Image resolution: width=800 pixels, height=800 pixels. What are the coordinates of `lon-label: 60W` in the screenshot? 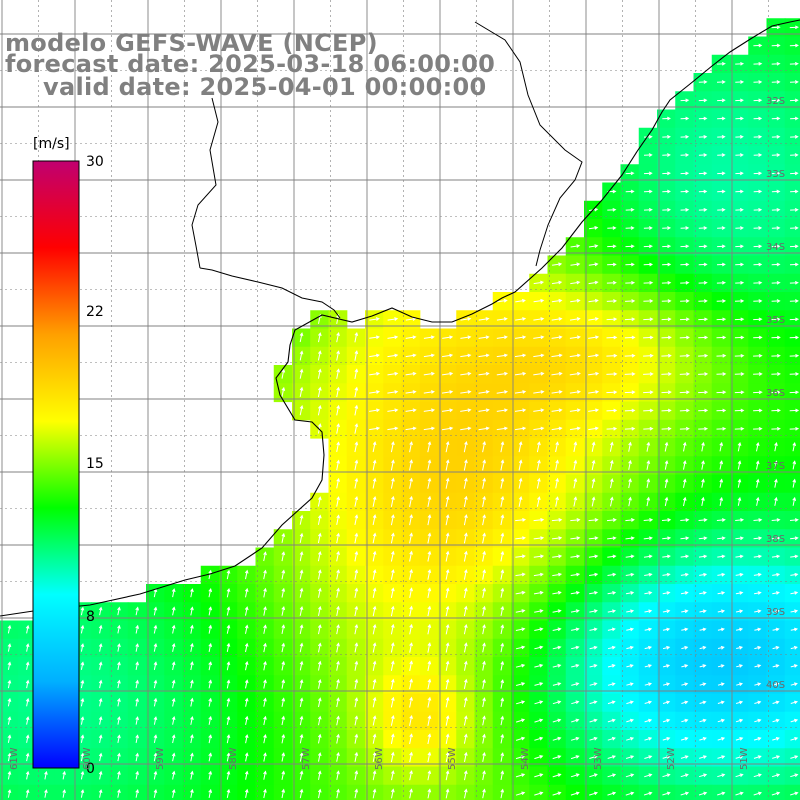 It's located at (87, 758).